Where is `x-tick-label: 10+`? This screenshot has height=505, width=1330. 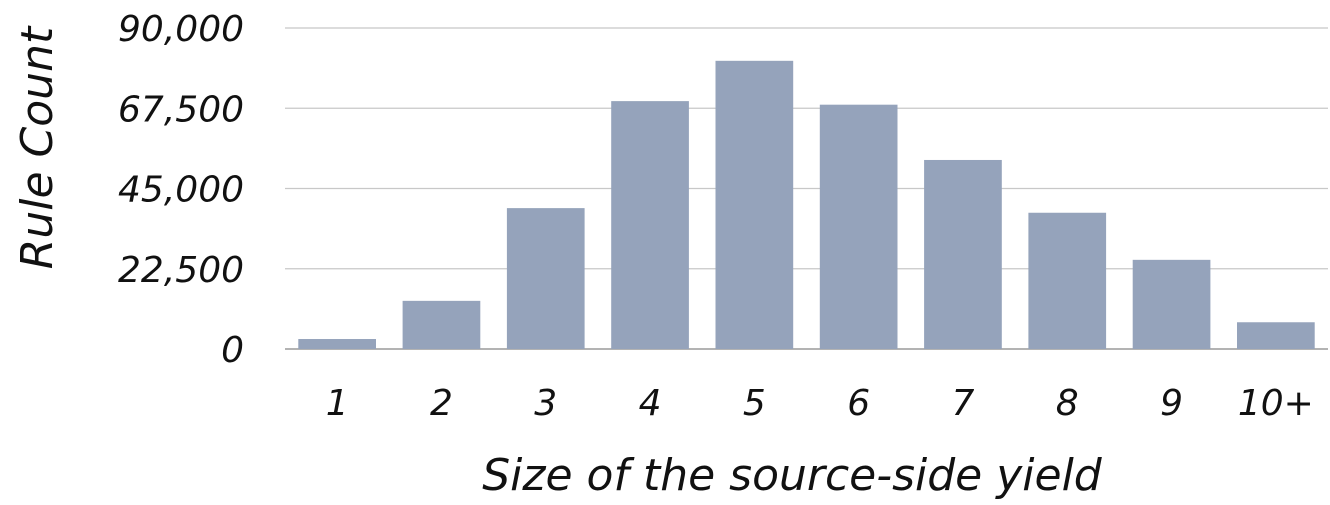 x-tick-label: 10+ is located at coordinates (1276, 403).